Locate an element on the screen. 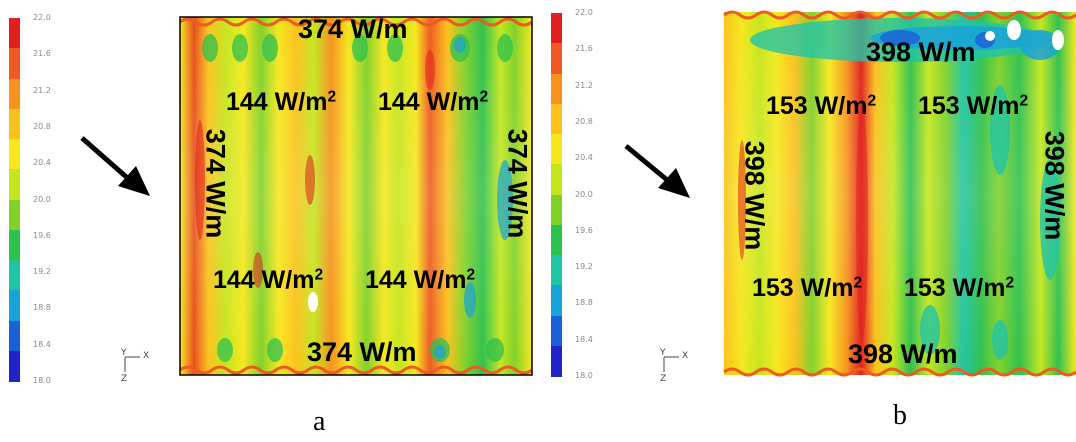 The height and width of the screenshot is (442, 1076). panel-b-inner-label-bl: 153 W/m2 is located at coordinates (807, 288).